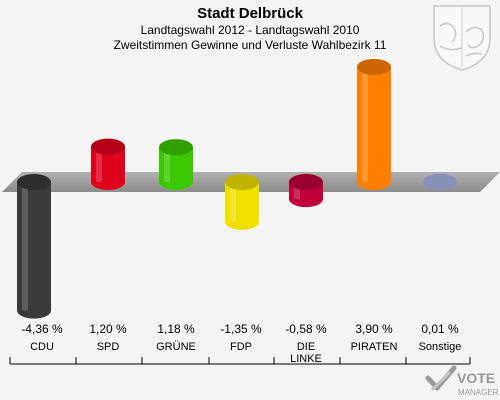 Image resolution: width=500 pixels, height=400 pixels. What do you see at coordinates (478, 392) in the screenshot?
I see `manager-word: MANAGER` at bounding box center [478, 392].